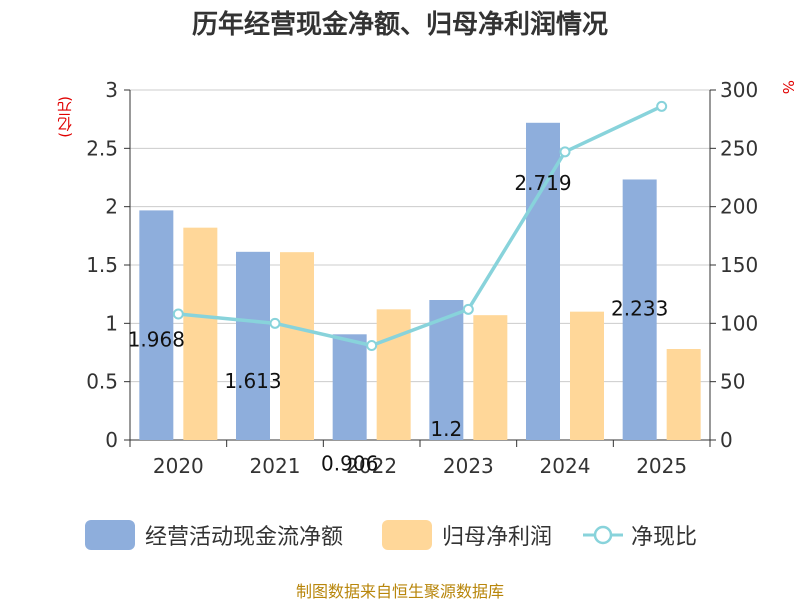 The width and height of the screenshot is (800, 602). What do you see at coordinates (399, 591) in the screenshot?
I see `data-source-note: 制图数据来自恒生聚源数据库` at bounding box center [399, 591].